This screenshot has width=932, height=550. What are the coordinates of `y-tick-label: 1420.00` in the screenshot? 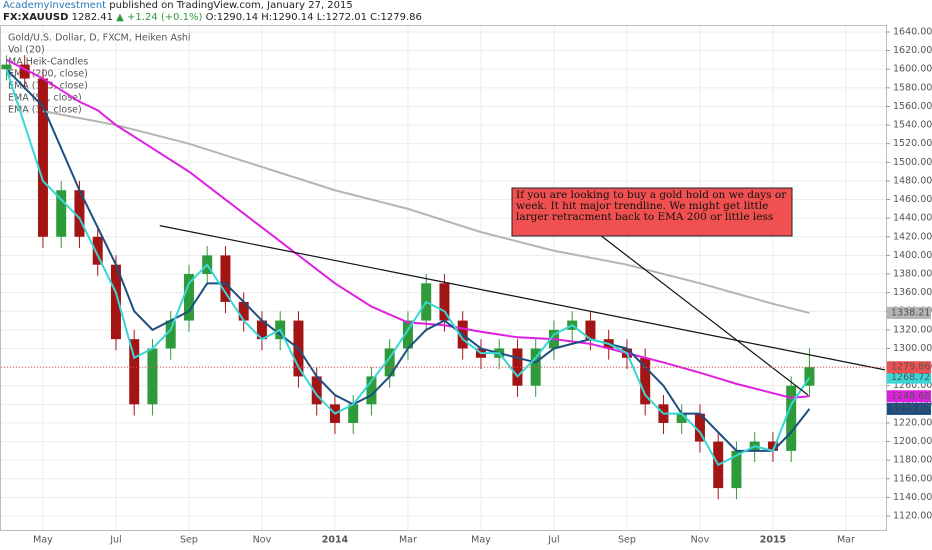 It's located at (912, 236).